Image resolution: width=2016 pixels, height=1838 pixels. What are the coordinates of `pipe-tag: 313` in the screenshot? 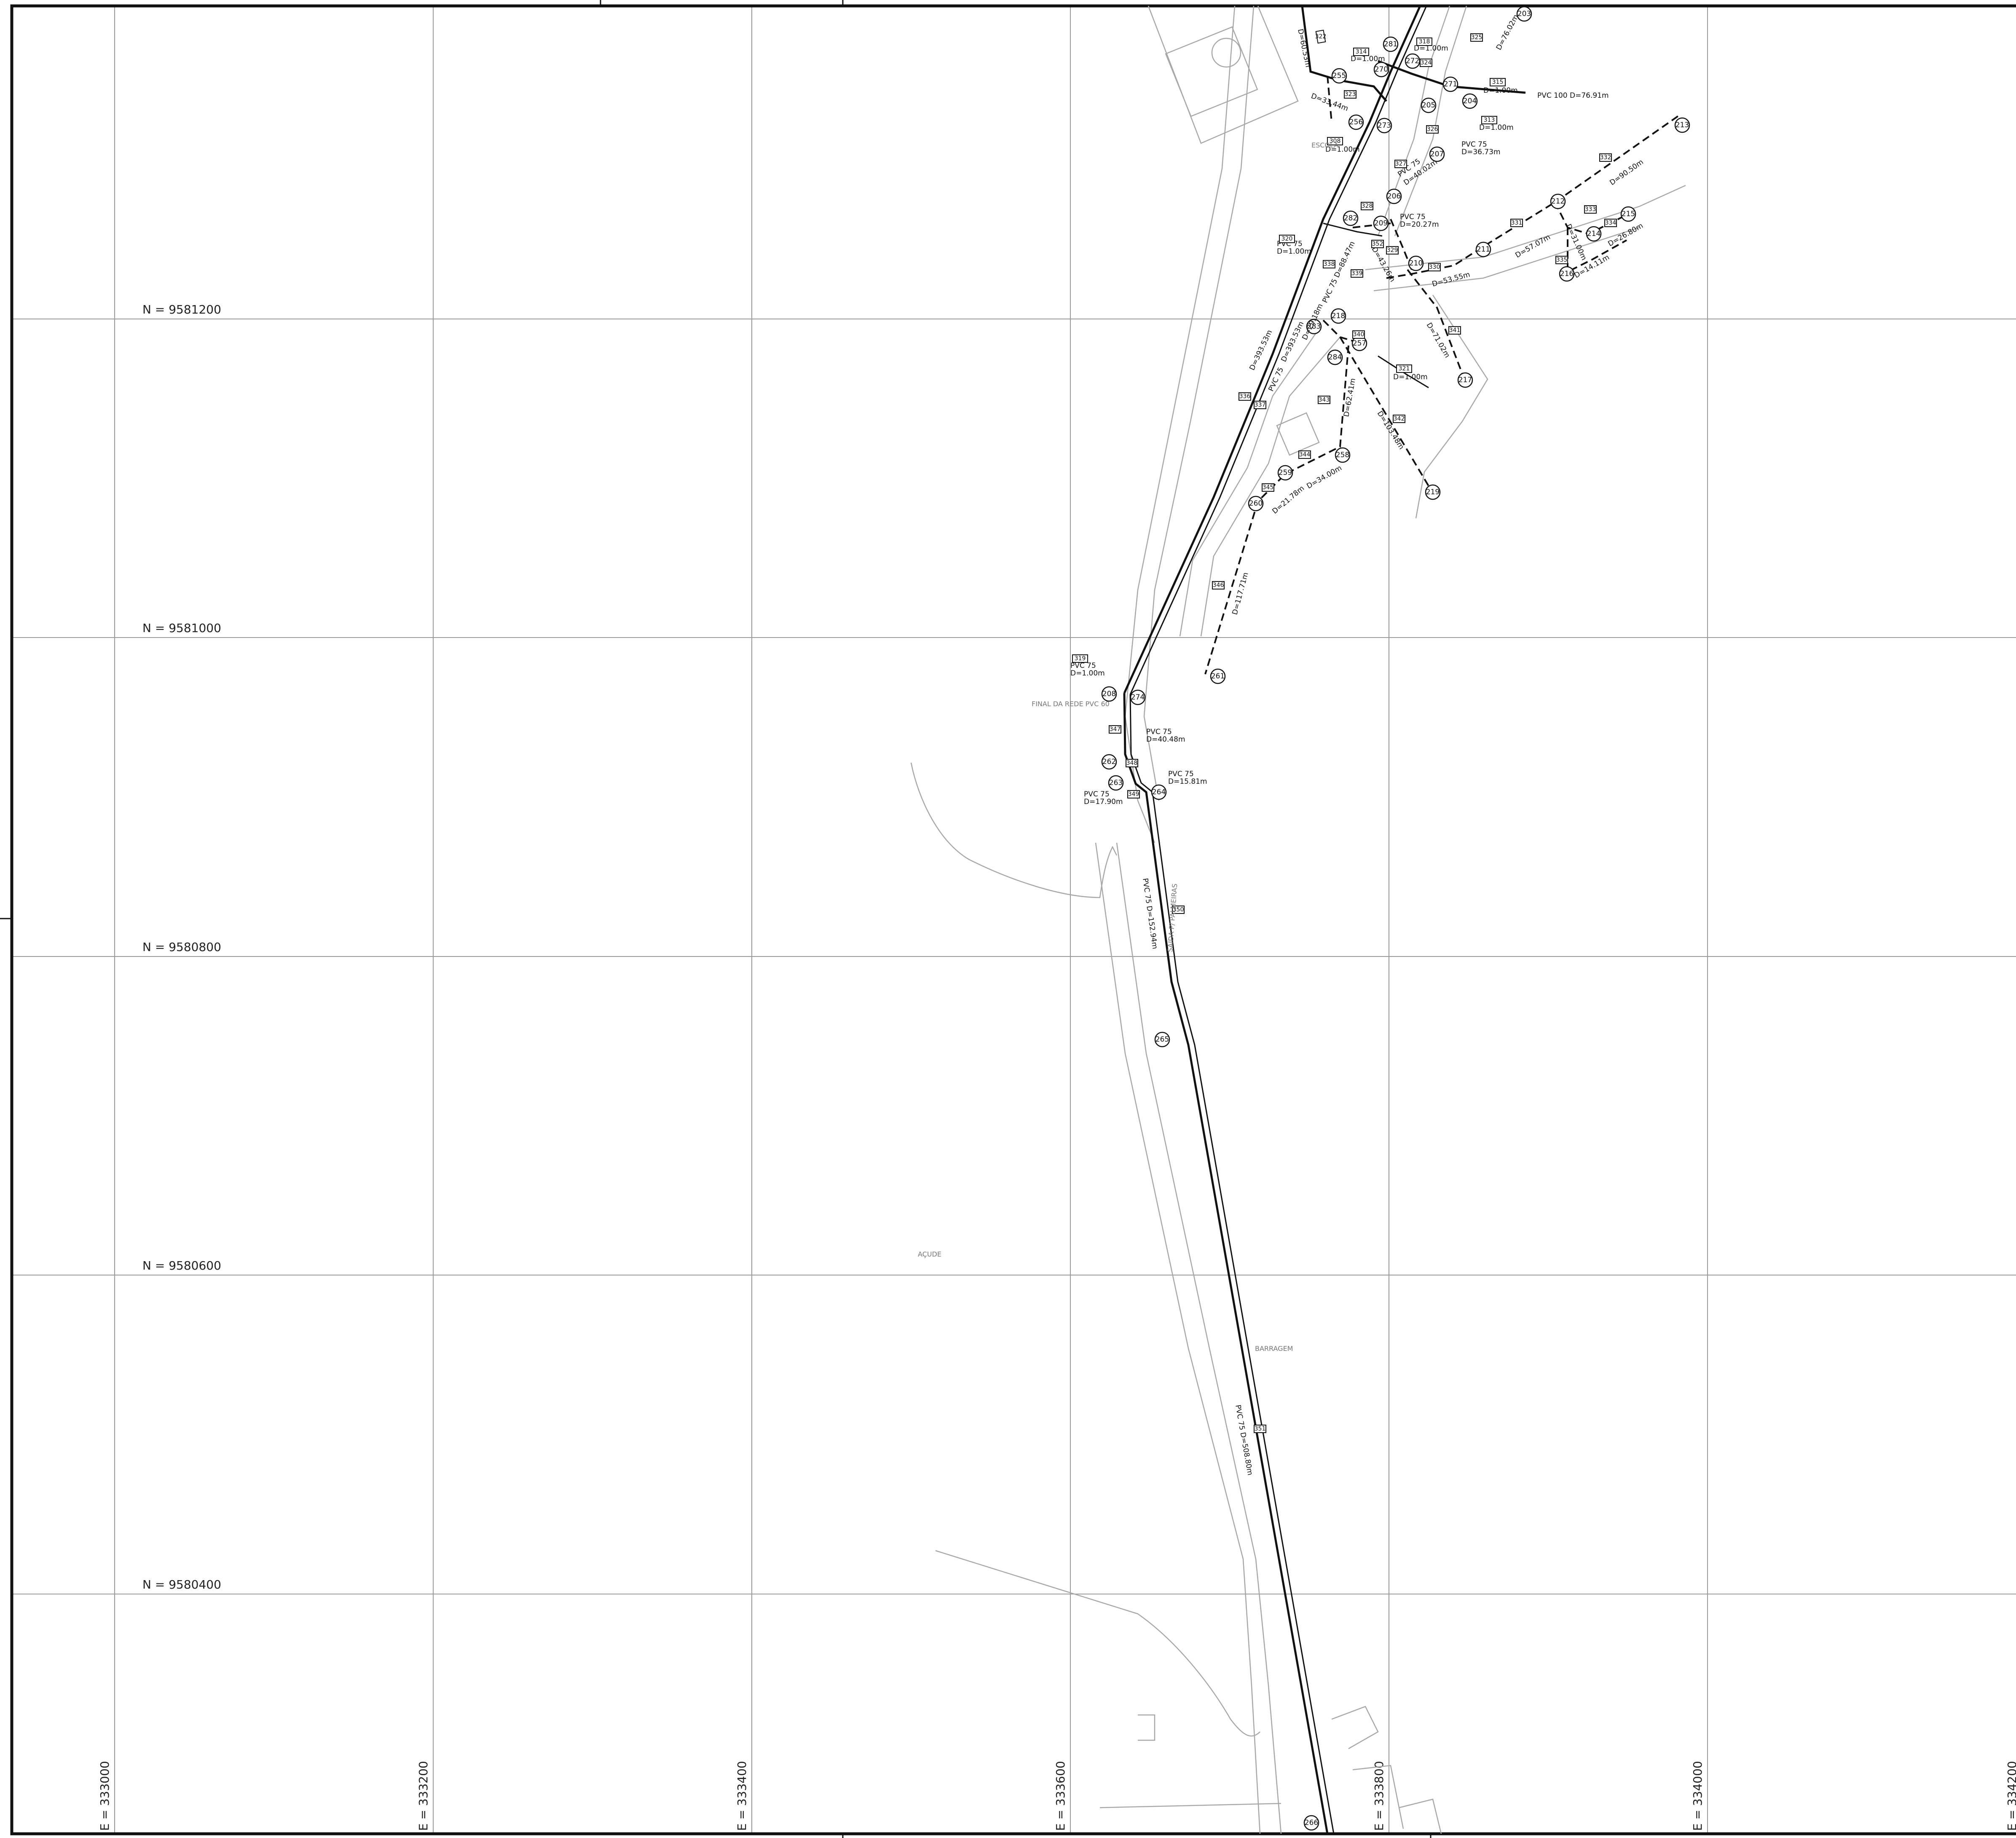 It's located at (1489, 120).